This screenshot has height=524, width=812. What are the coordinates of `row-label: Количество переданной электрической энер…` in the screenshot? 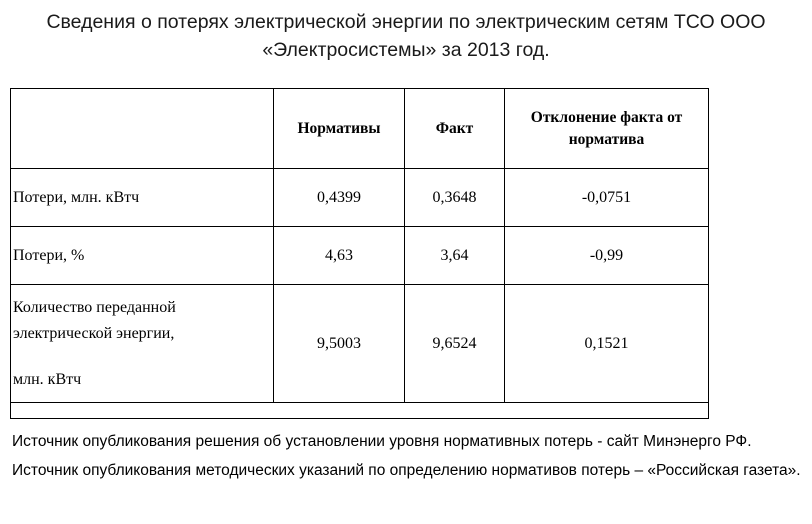 It's located at (142, 343).